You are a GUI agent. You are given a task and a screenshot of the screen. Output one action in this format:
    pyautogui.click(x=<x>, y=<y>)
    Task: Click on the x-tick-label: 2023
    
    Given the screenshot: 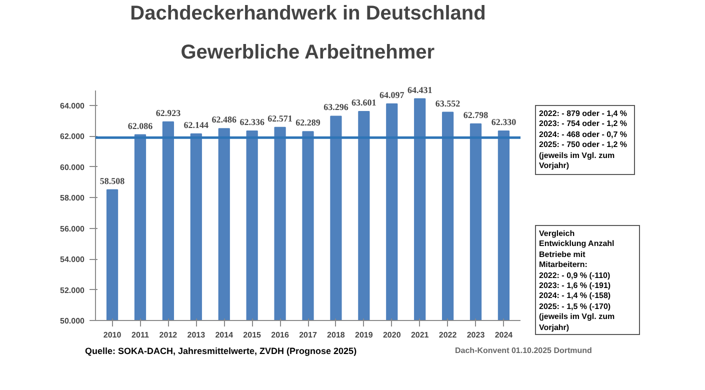 What is the action you would take?
    pyautogui.click(x=476, y=335)
    